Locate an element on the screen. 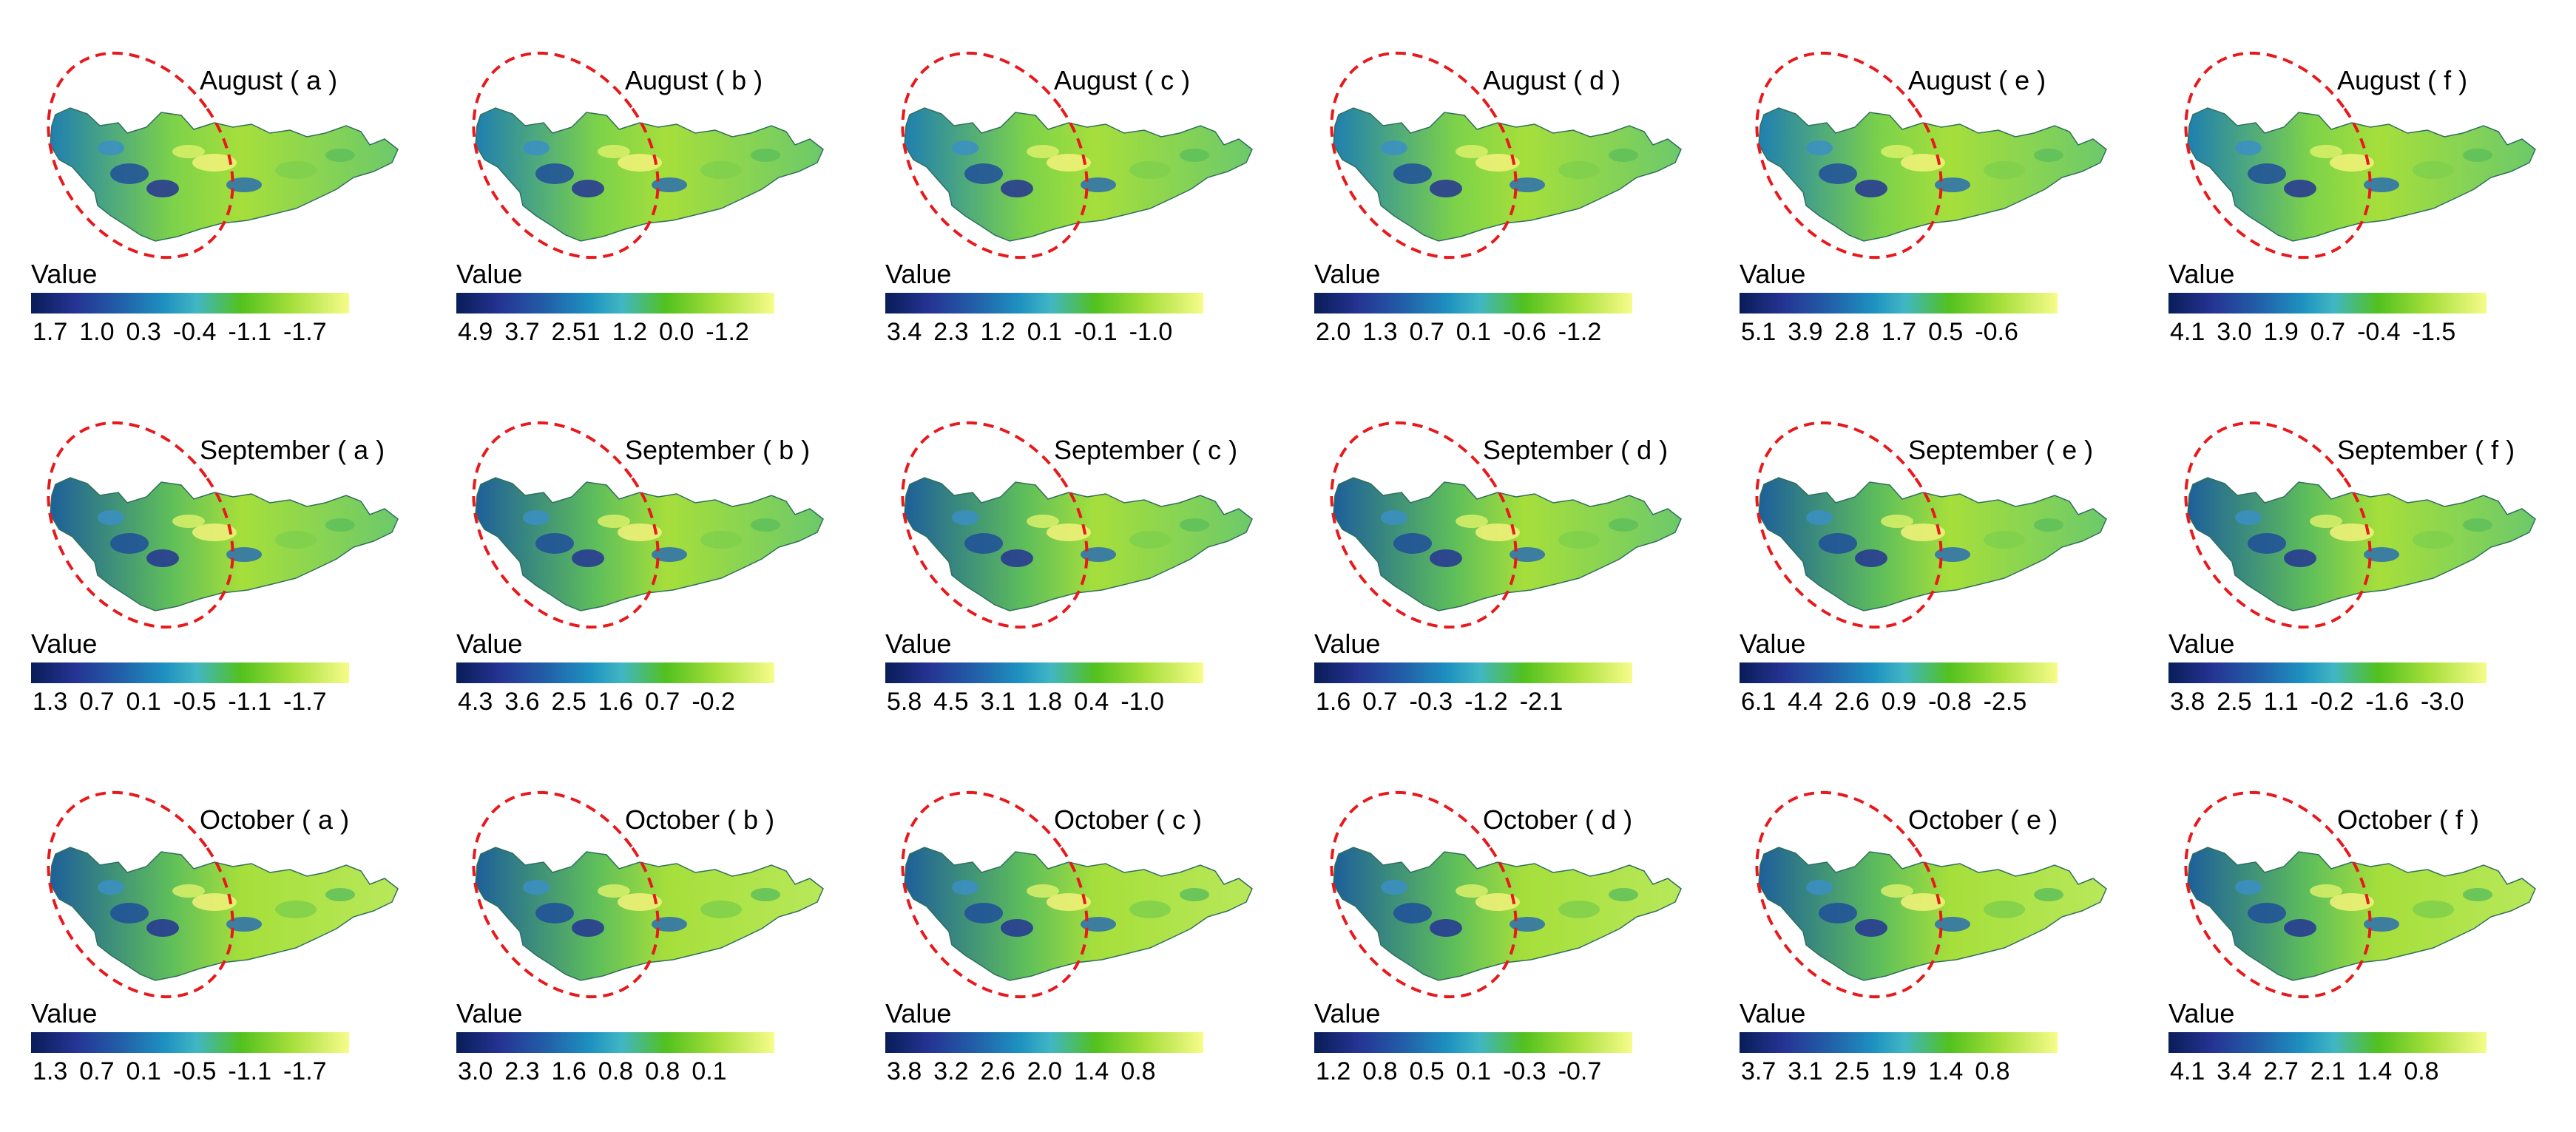 This screenshot has height=1132, width=2576. tick-label: 2.3 is located at coordinates (951, 332).